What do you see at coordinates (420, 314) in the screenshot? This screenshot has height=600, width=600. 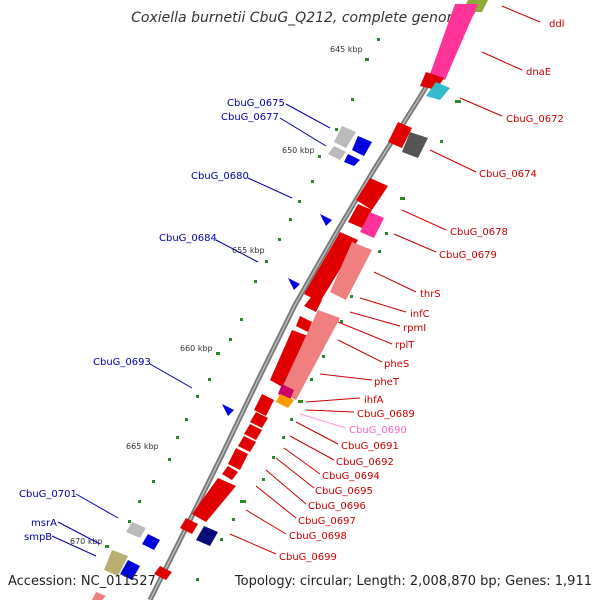 I see `gene-label: infC` at bounding box center [420, 314].